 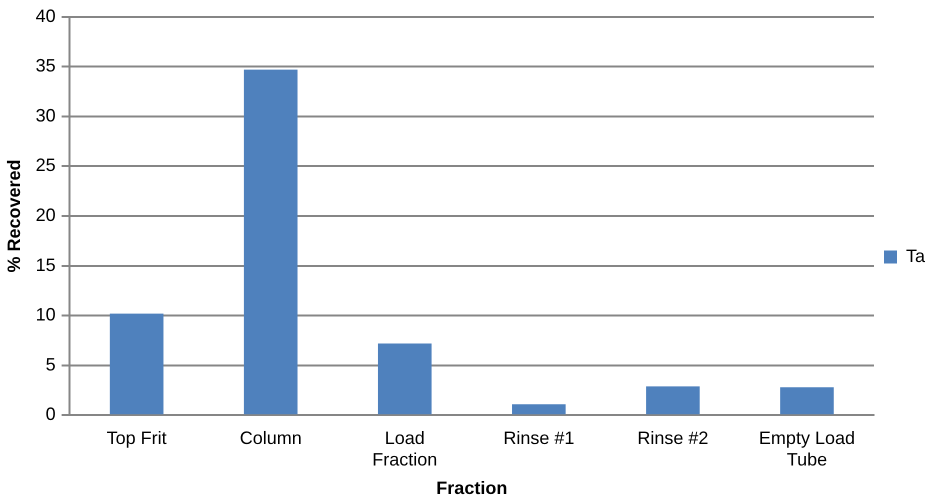 What do you see at coordinates (916, 256) in the screenshot?
I see `legend-label: Ta` at bounding box center [916, 256].